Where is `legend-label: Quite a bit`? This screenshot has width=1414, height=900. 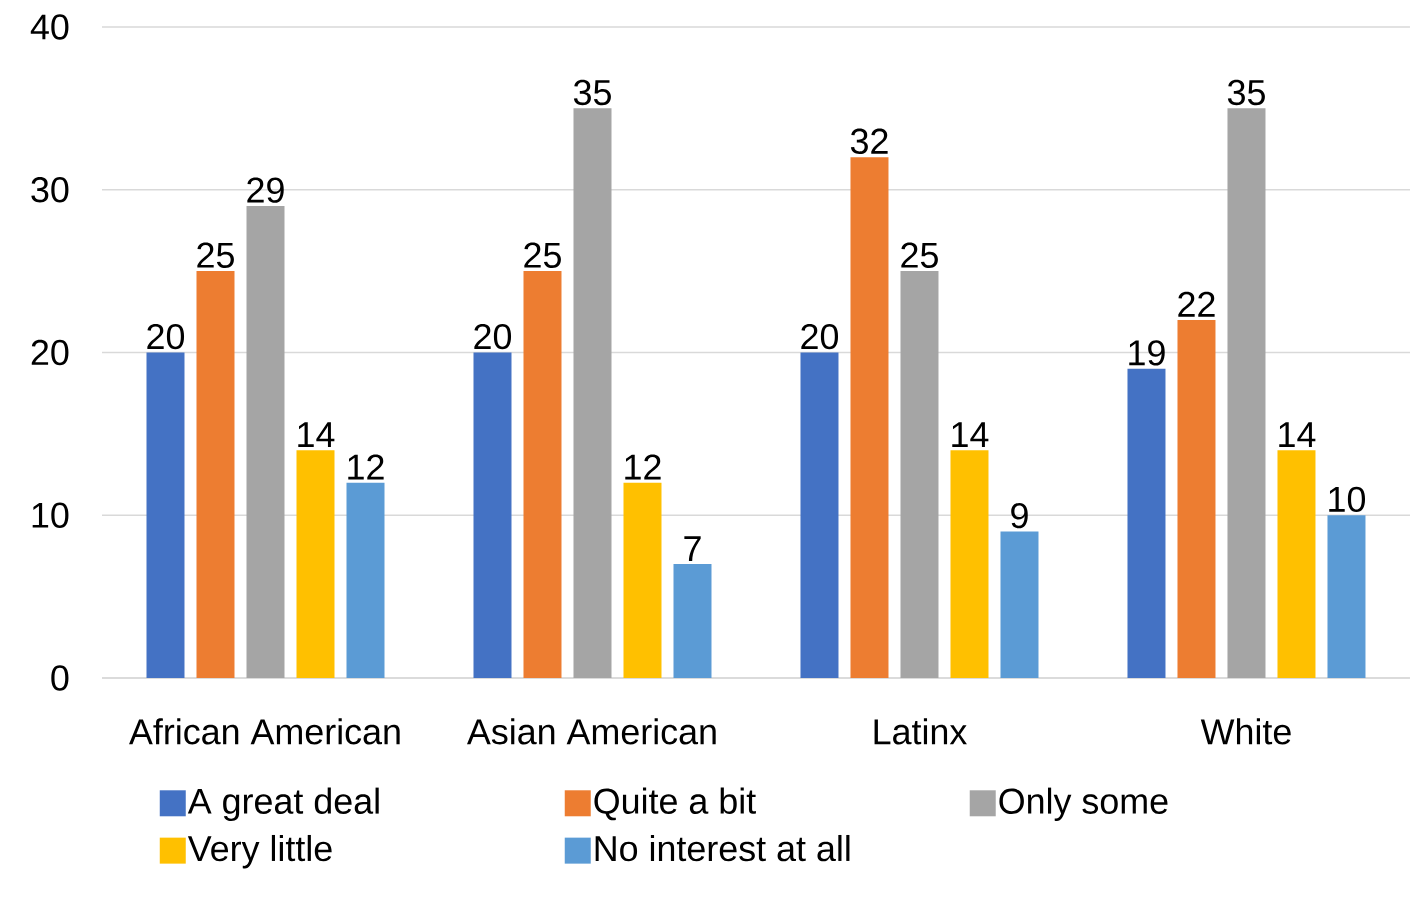
legend-label: Quite a bit is located at coordinates (675, 804).